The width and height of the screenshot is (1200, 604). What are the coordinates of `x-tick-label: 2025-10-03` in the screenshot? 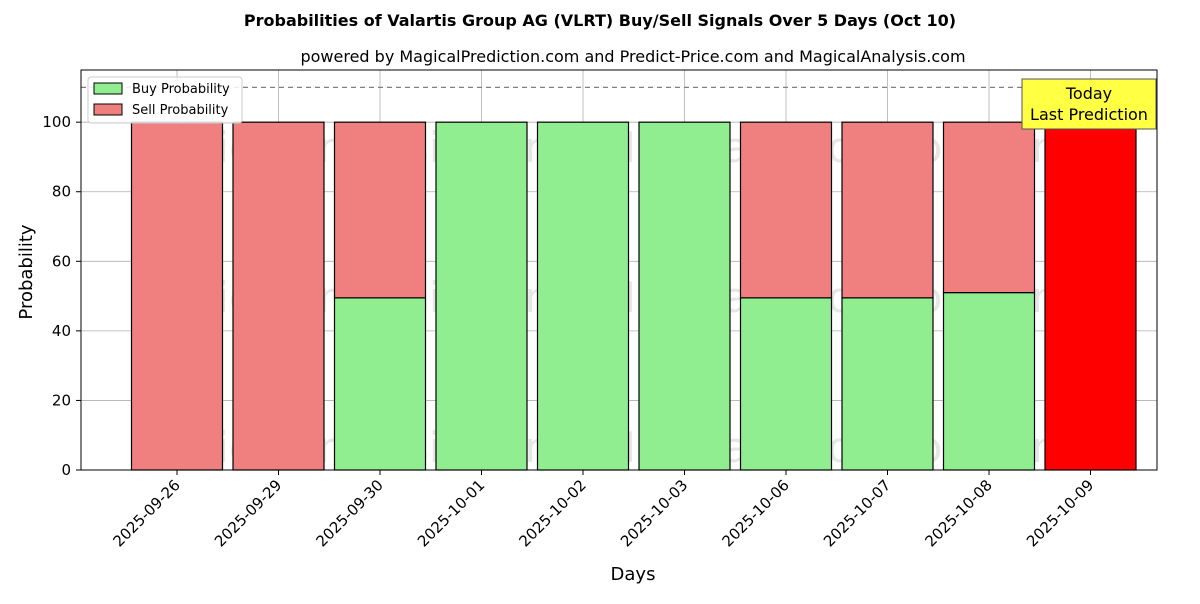 It's located at (654, 513).